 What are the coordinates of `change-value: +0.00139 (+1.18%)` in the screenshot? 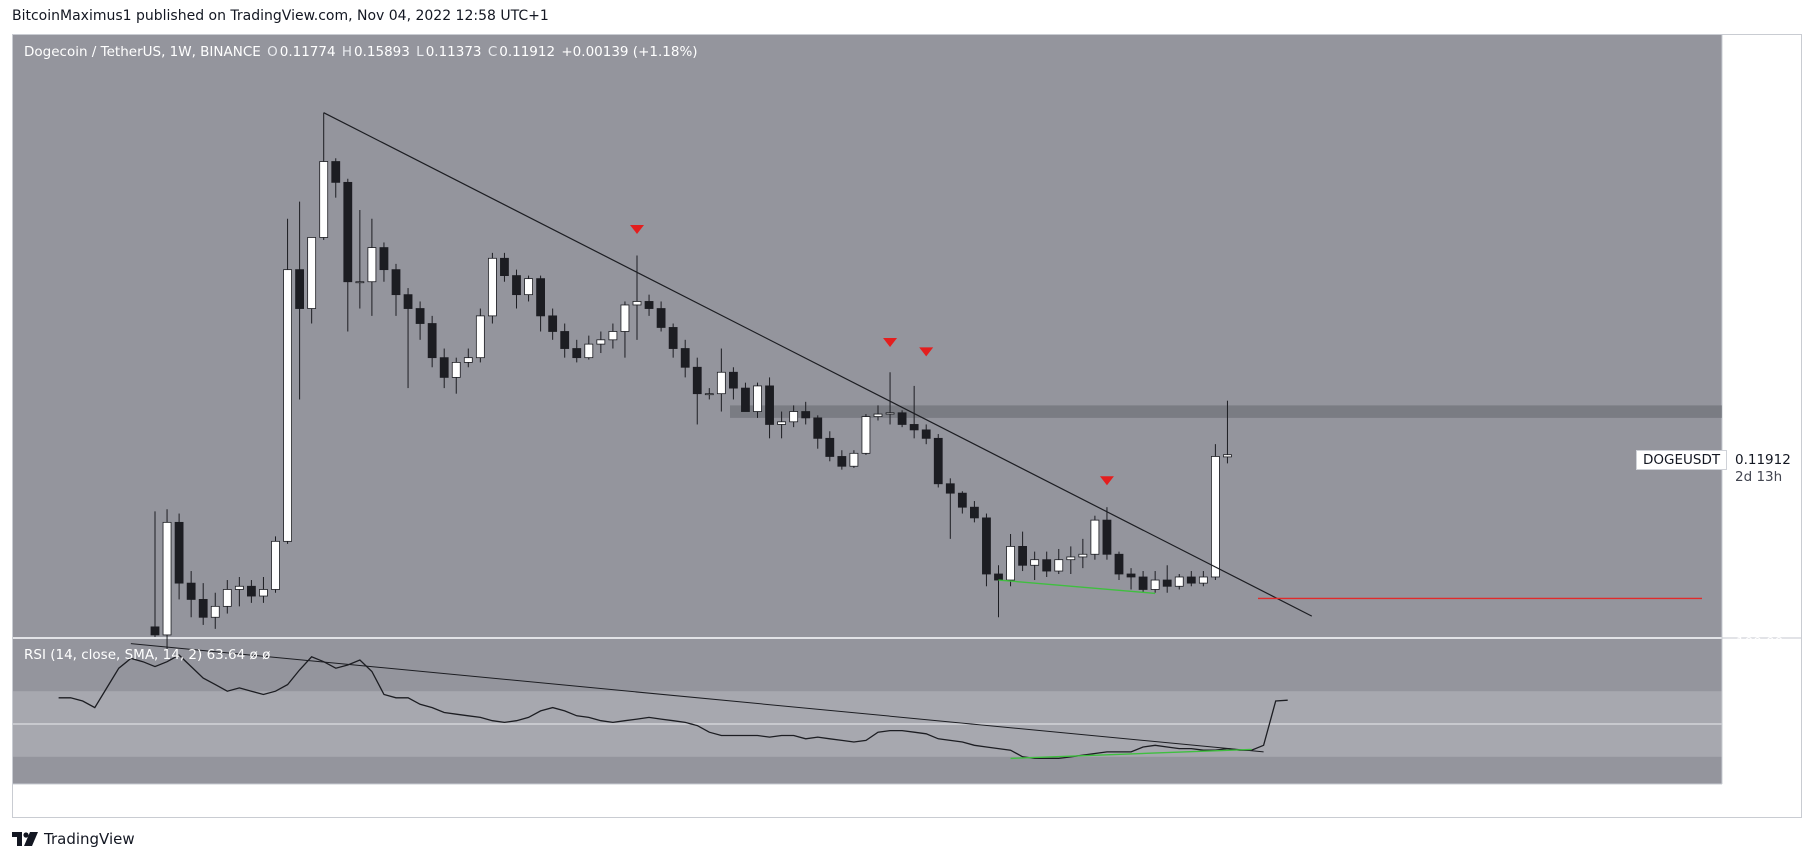 It's located at (629, 52).